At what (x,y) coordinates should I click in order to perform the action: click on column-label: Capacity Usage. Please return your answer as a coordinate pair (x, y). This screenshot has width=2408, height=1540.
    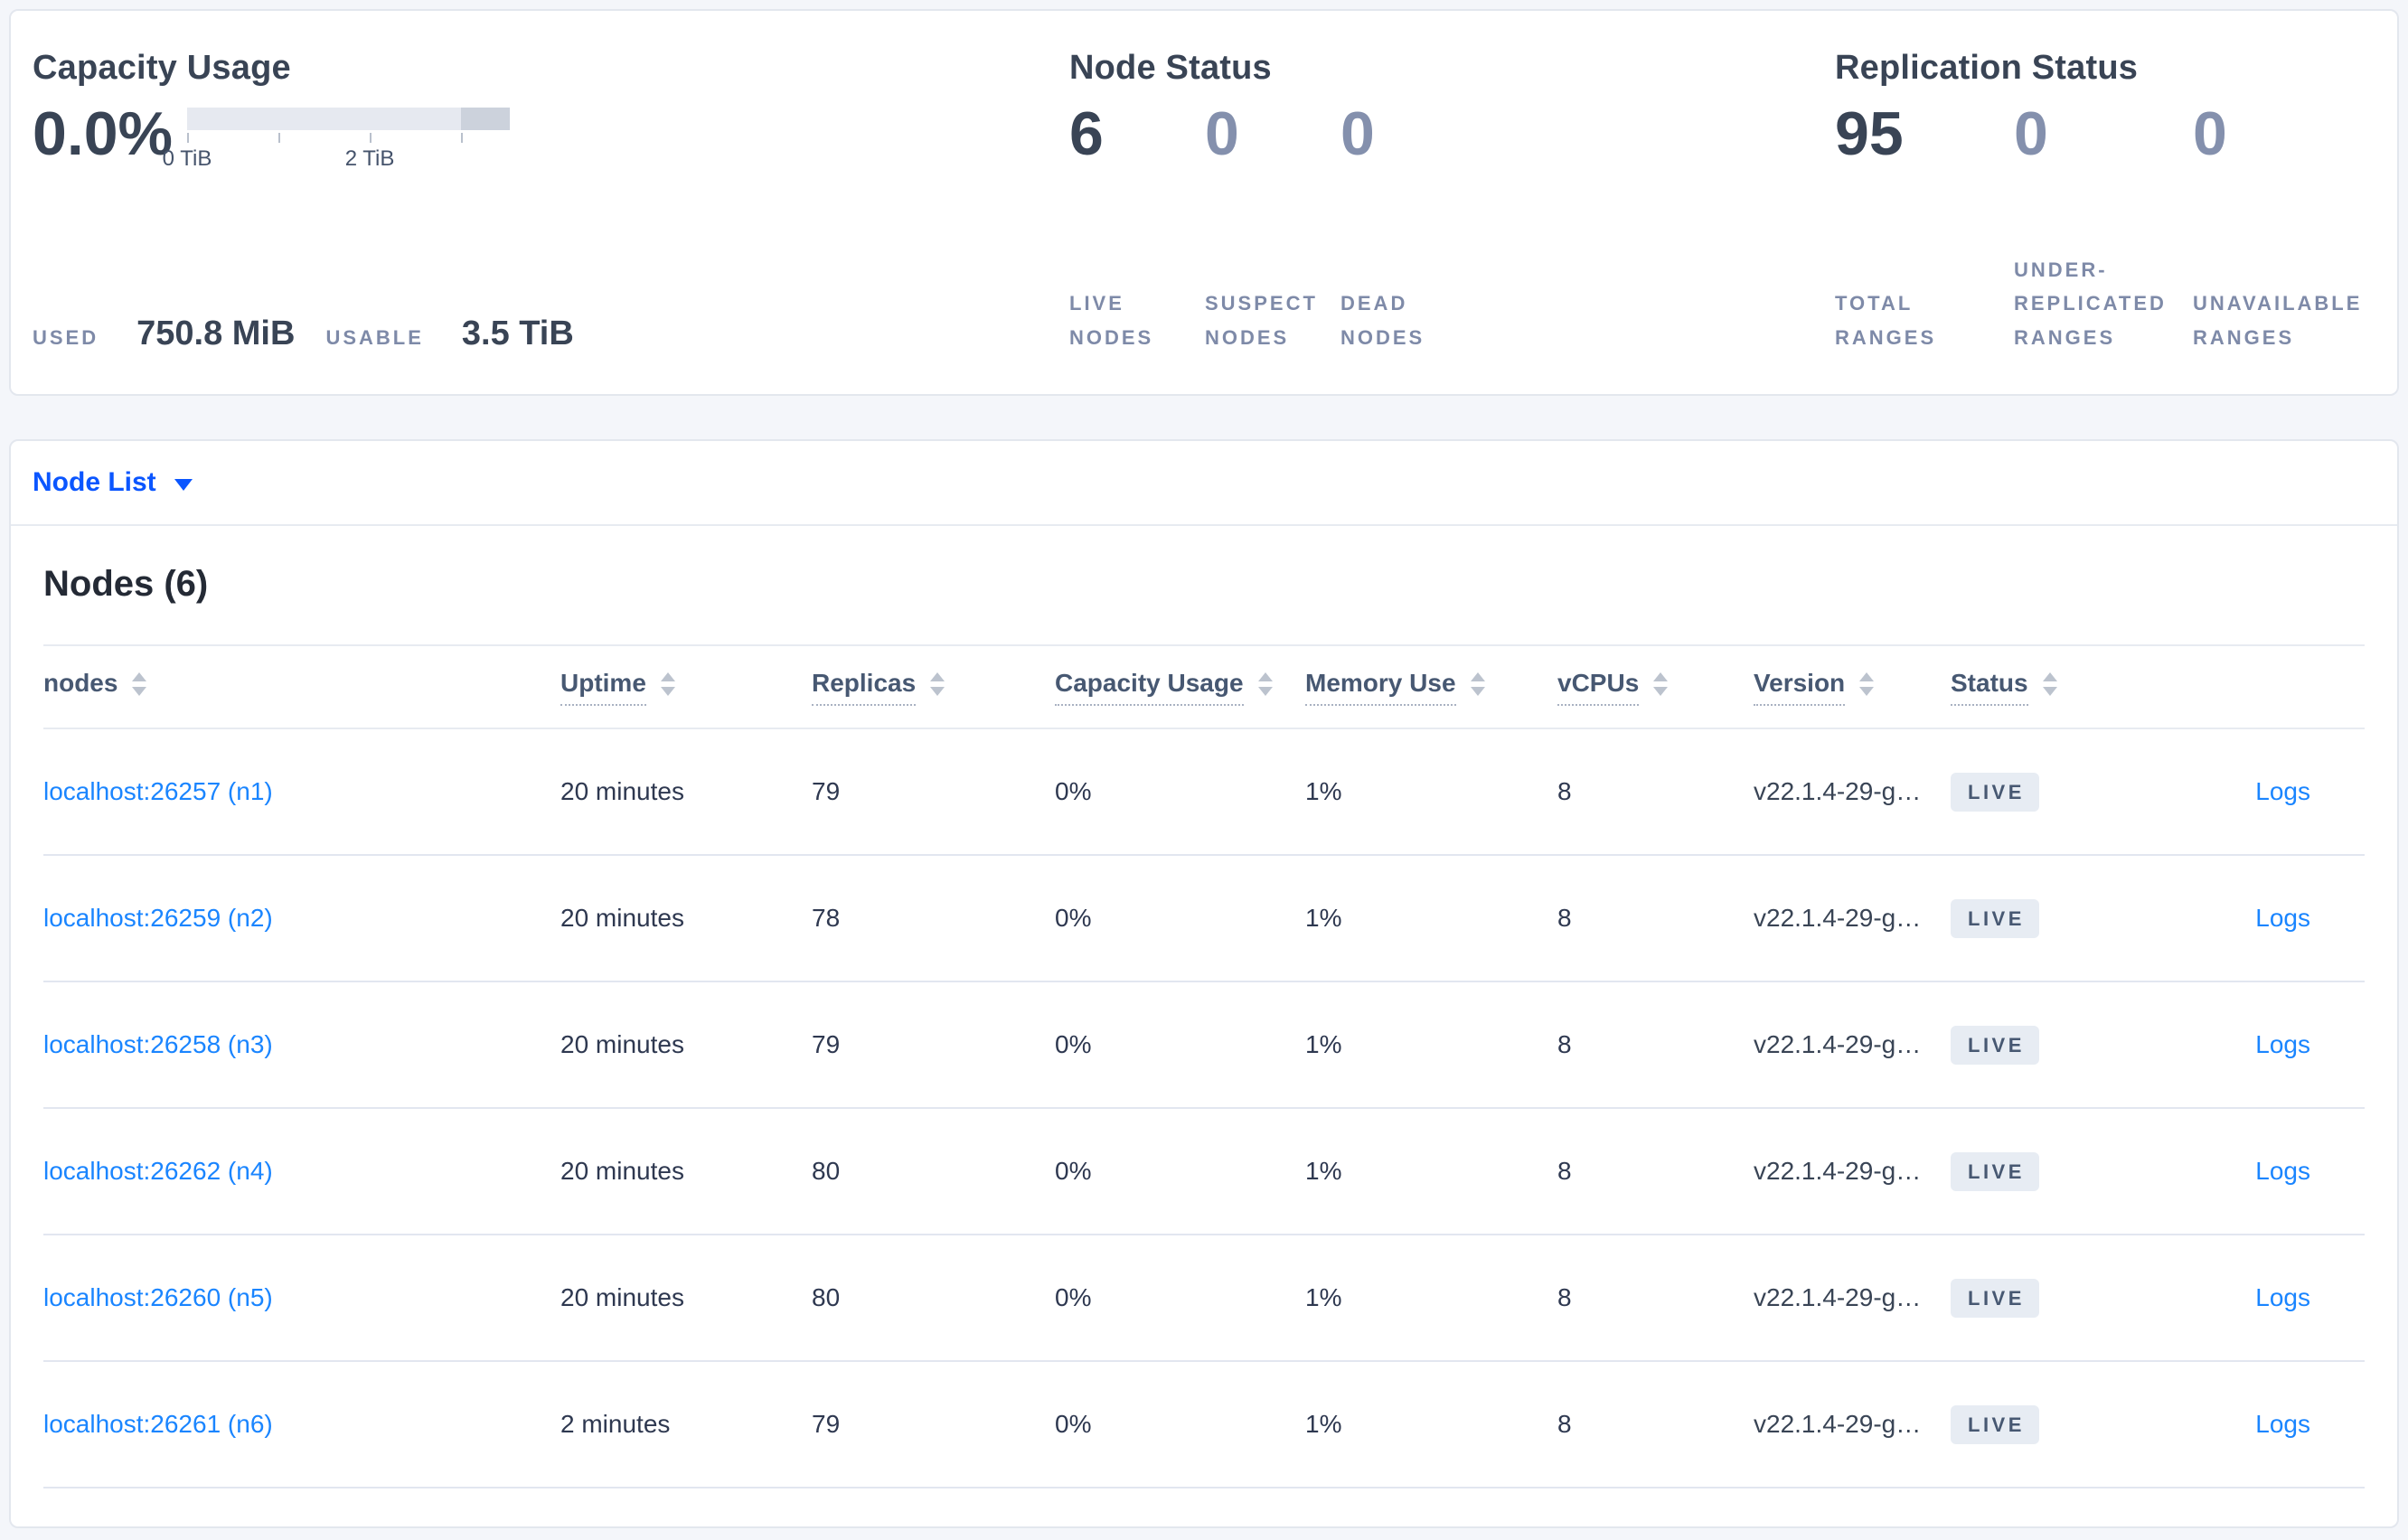
    Looking at the image, I should click on (1149, 687).